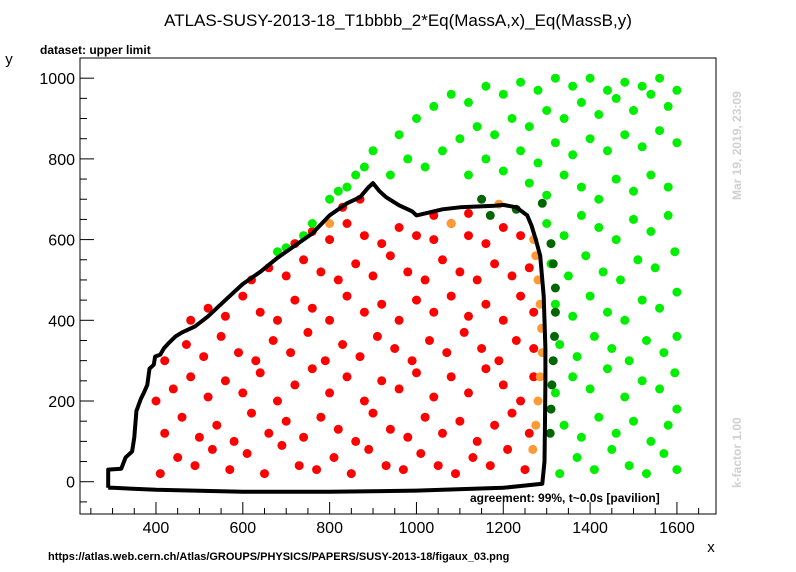 The width and height of the screenshot is (796, 572). Describe the element at coordinates (61, 321) in the screenshot. I see `y-tick-label: 400` at that location.